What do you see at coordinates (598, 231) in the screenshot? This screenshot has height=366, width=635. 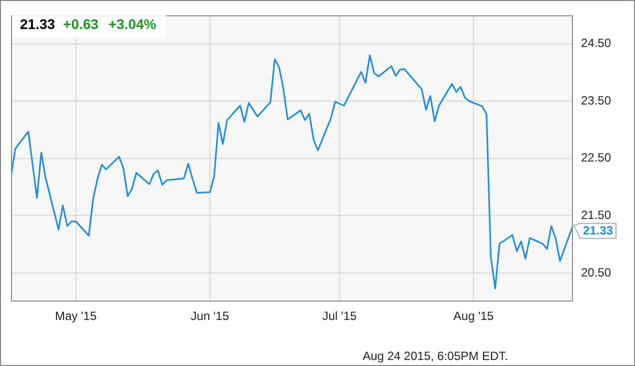 I see `annotation: 21.33` at bounding box center [598, 231].